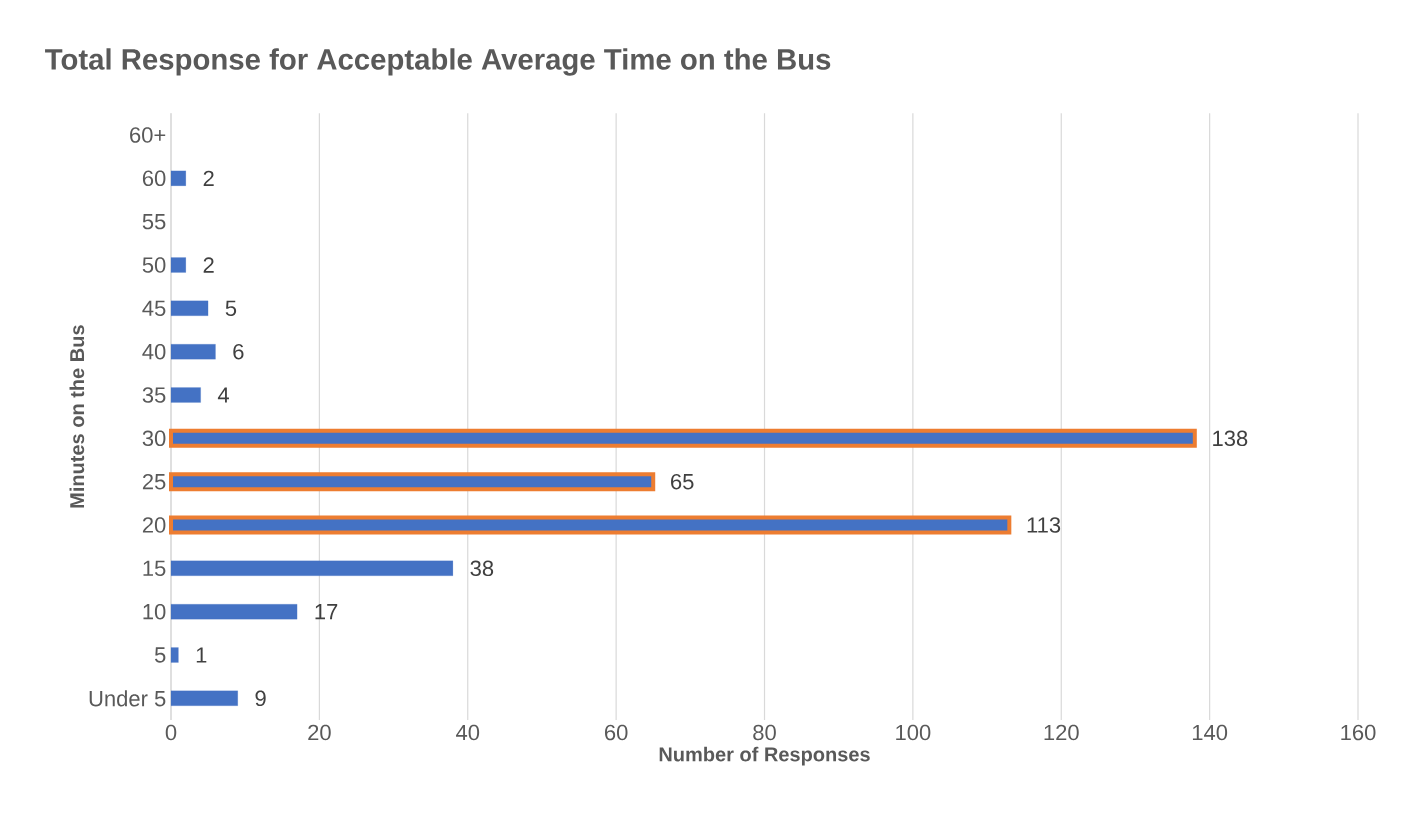 Image resolution: width=1411 pixels, height=819 pixels. What do you see at coordinates (154, 395) in the screenshot?
I see `y-tick-label: 35` at bounding box center [154, 395].